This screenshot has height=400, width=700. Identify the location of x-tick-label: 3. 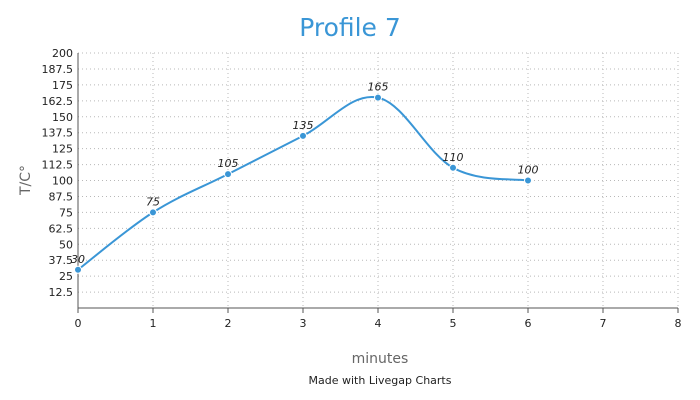
(303, 323).